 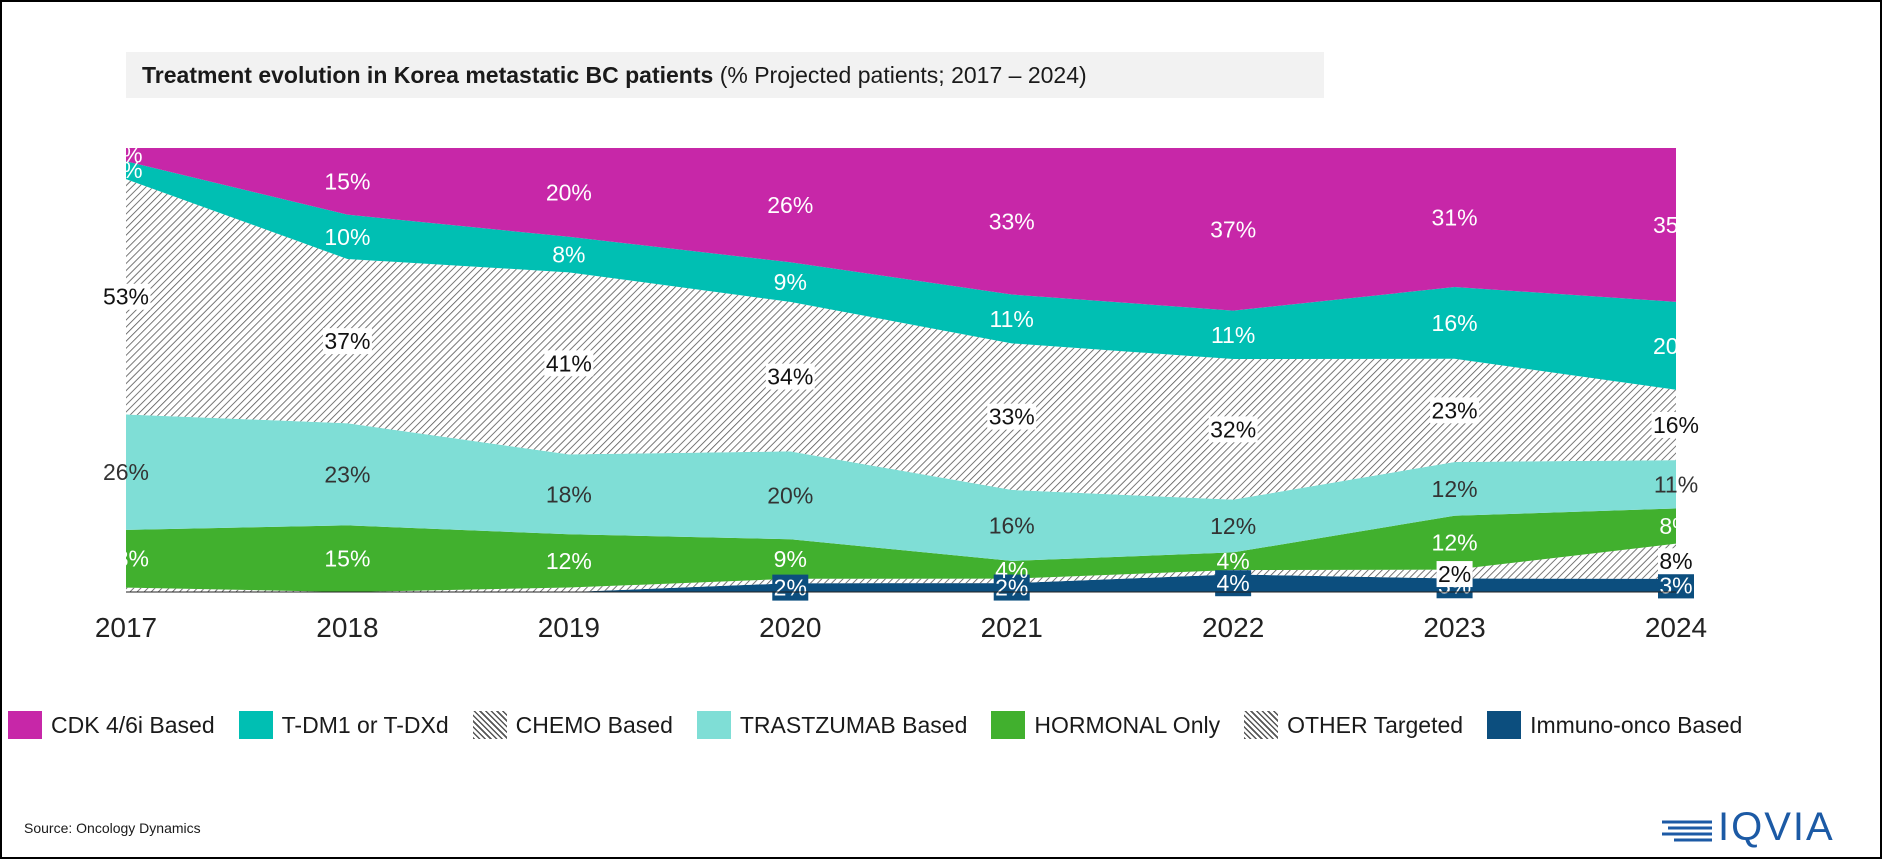 I want to click on data-label-trastuzumab-2023: 12%, so click(x=1455, y=489).